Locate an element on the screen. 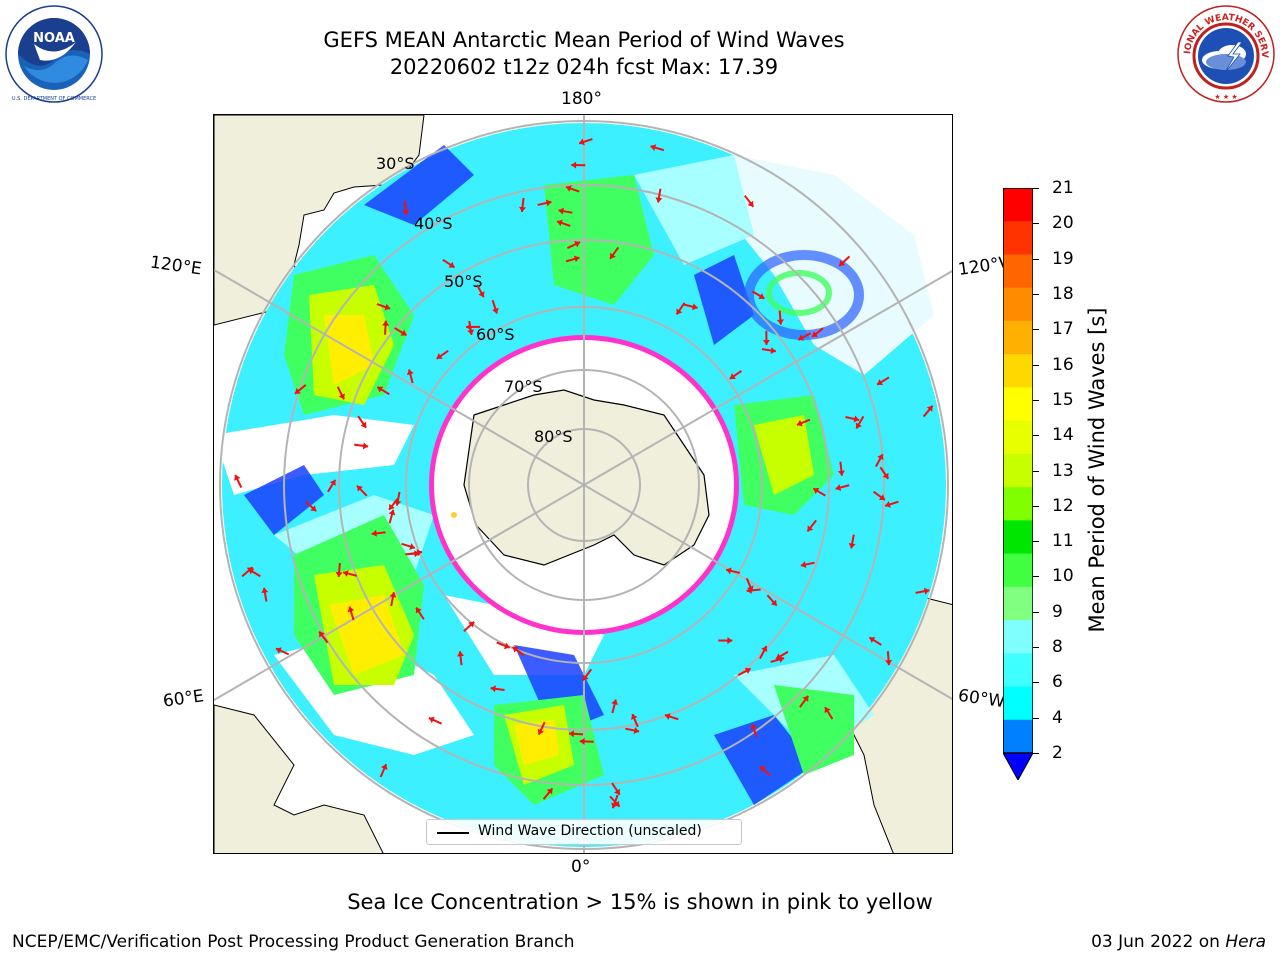  colorbar-tick-label: 8 is located at coordinates (1057, 647).